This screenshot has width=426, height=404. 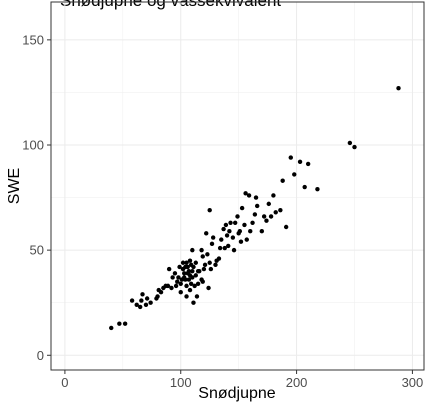 What do you see at coordinates (413, 382) in the screenshot?
I see `x-tick-label: 300` at bounding box center [413, 382].